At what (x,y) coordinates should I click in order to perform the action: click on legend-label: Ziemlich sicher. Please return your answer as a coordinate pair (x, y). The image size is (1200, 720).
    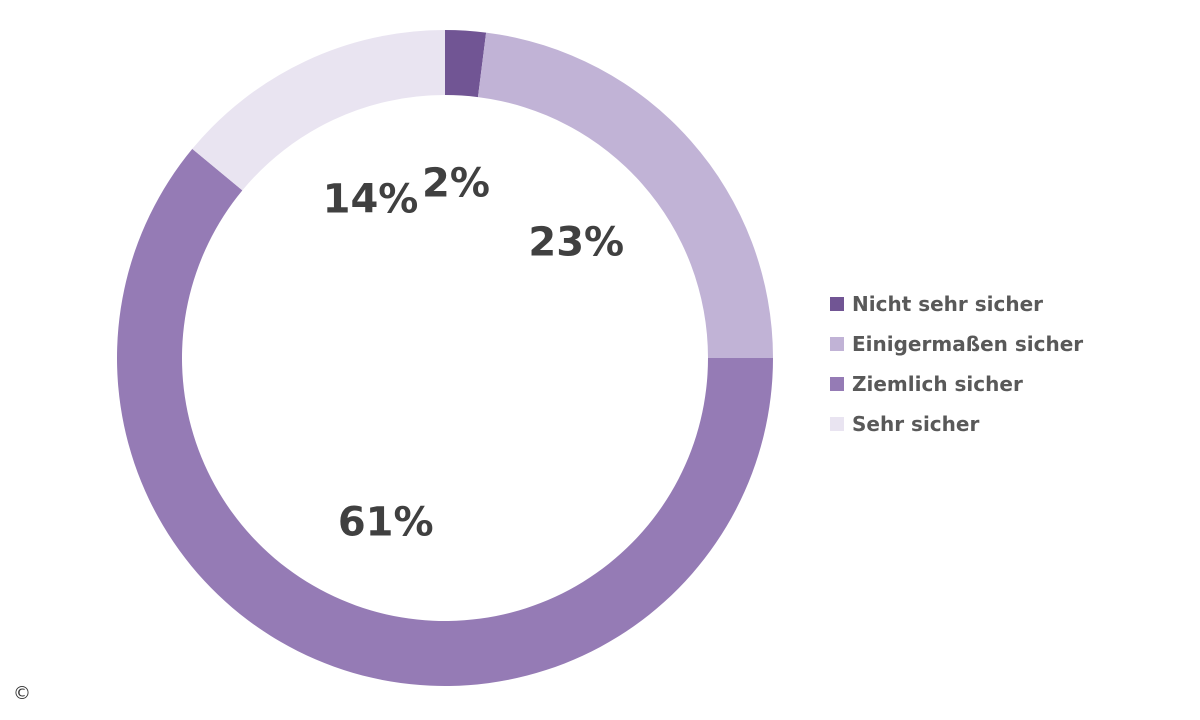
    Looking at the image, I should click on (937, 384).